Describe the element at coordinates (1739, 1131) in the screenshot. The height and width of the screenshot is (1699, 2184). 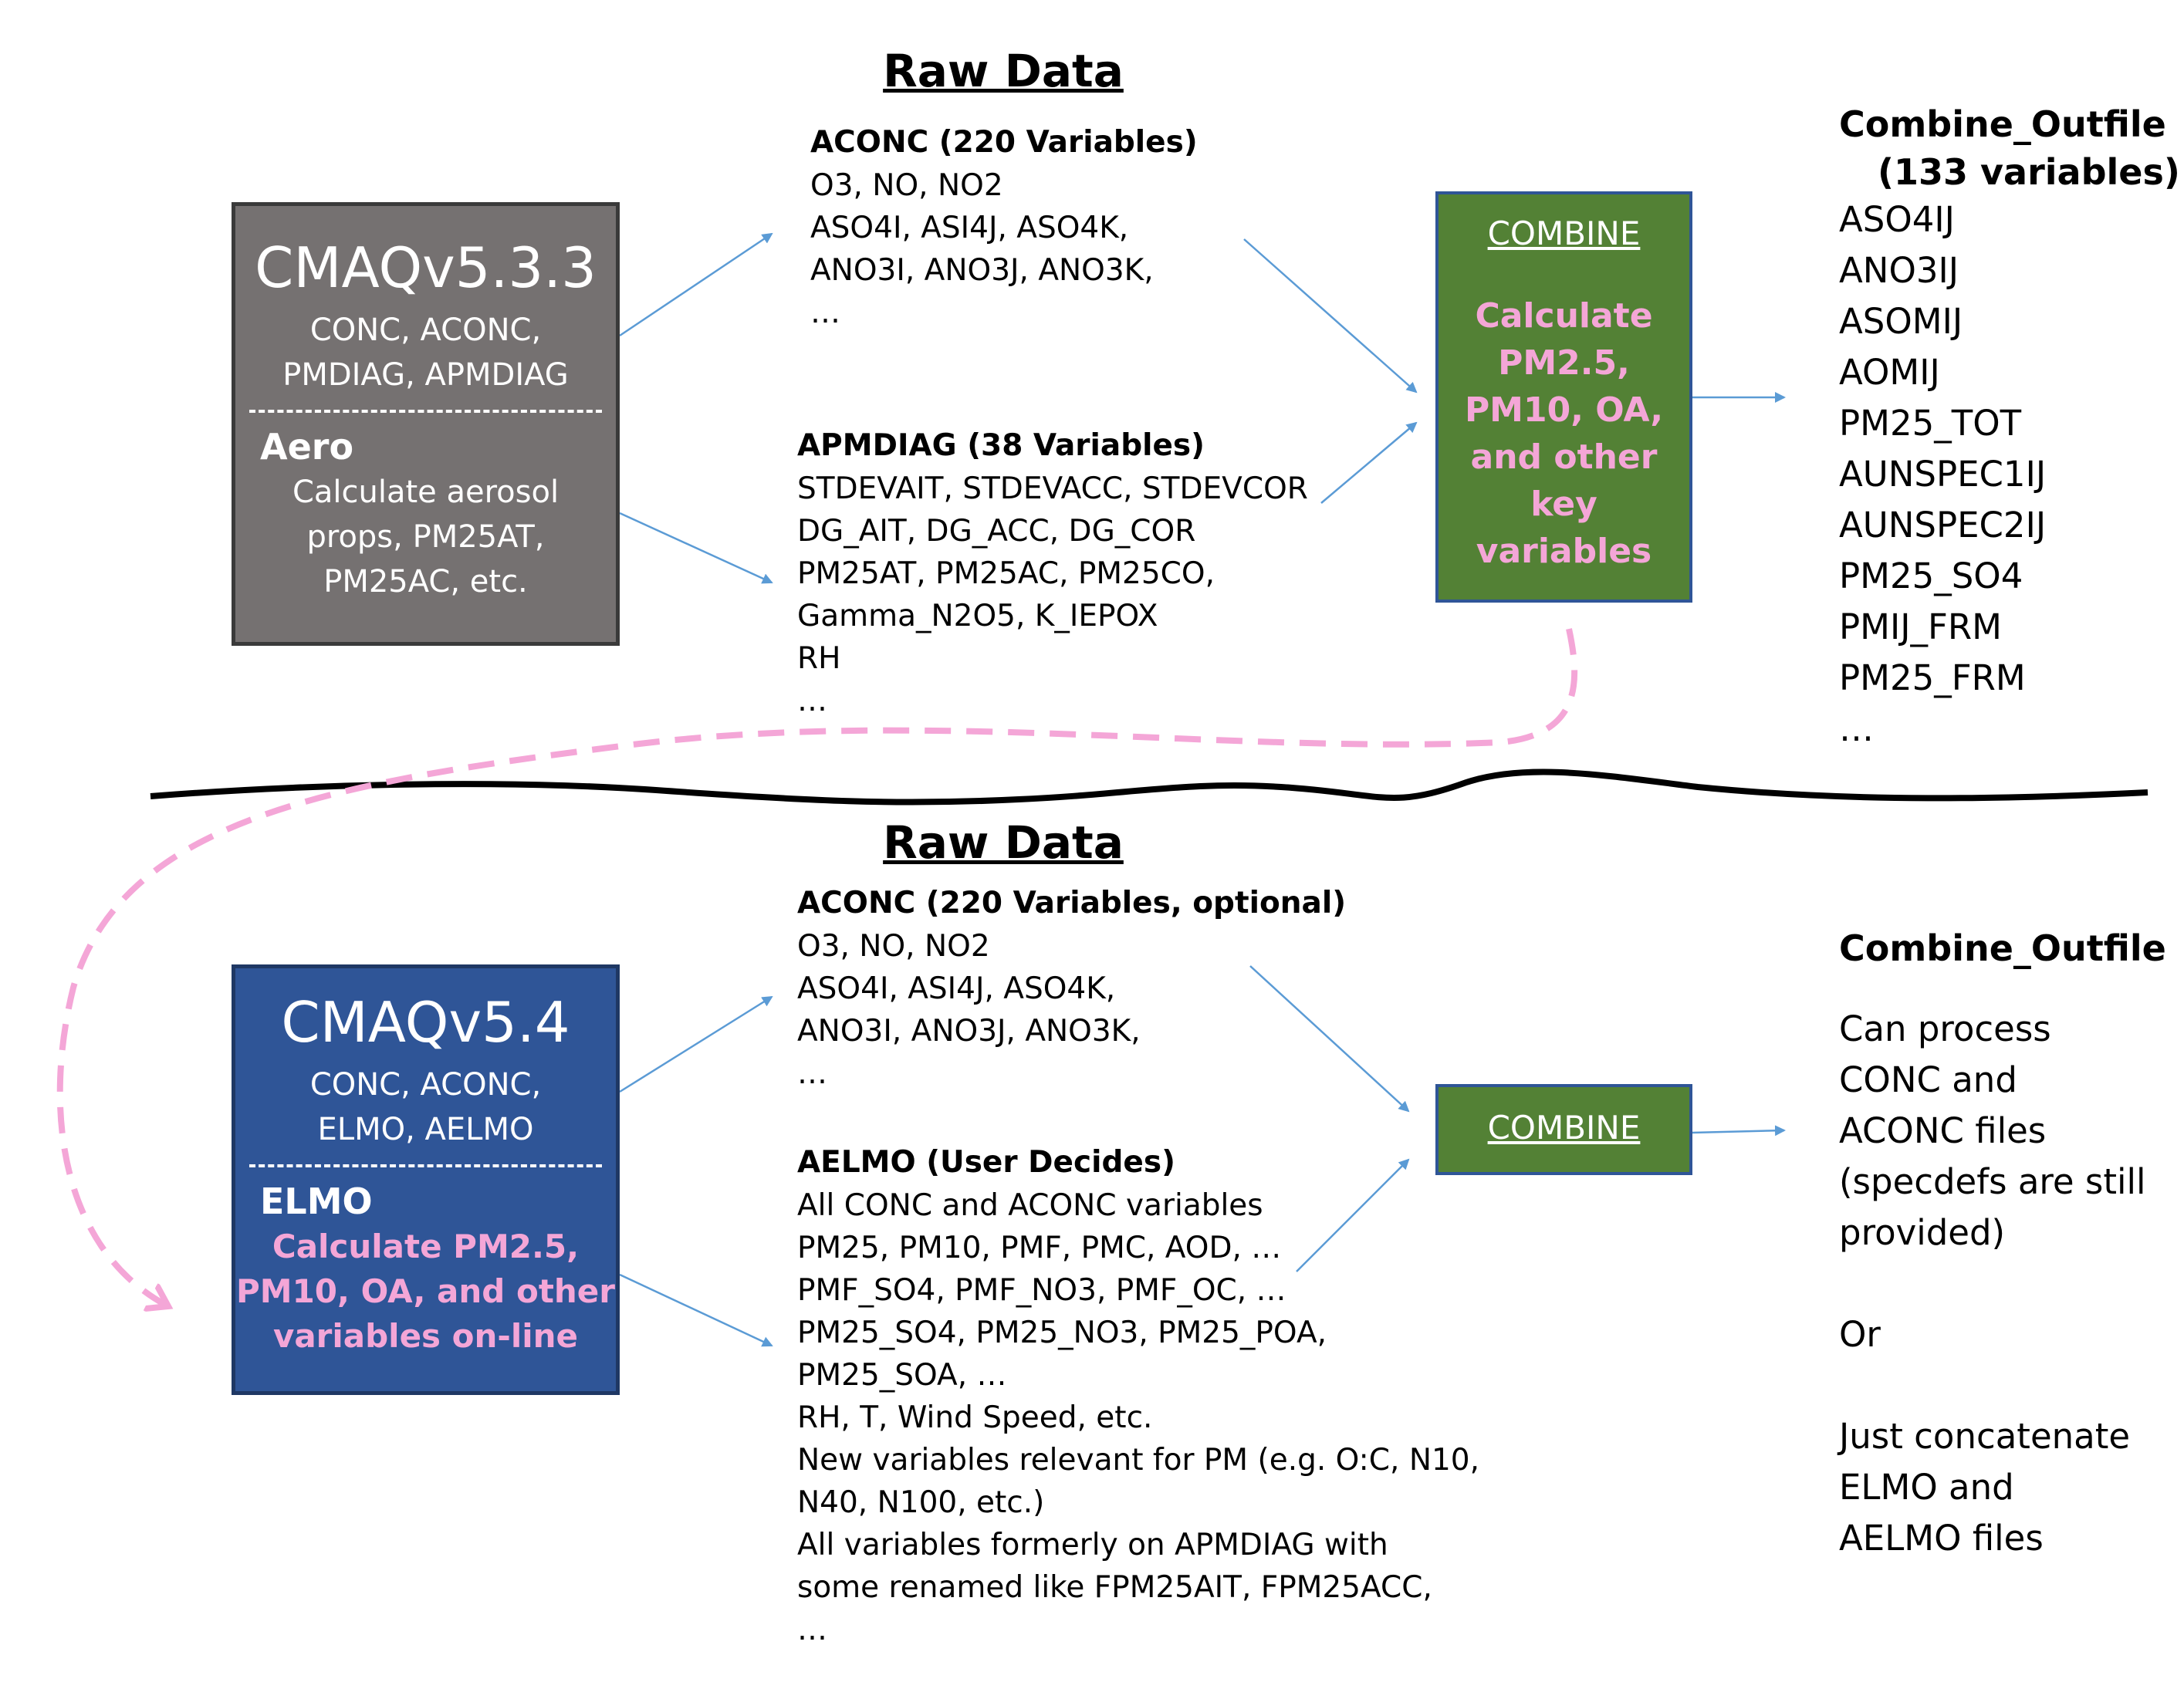
I see `arrow-combine-to-outfile-bottom` at that location.